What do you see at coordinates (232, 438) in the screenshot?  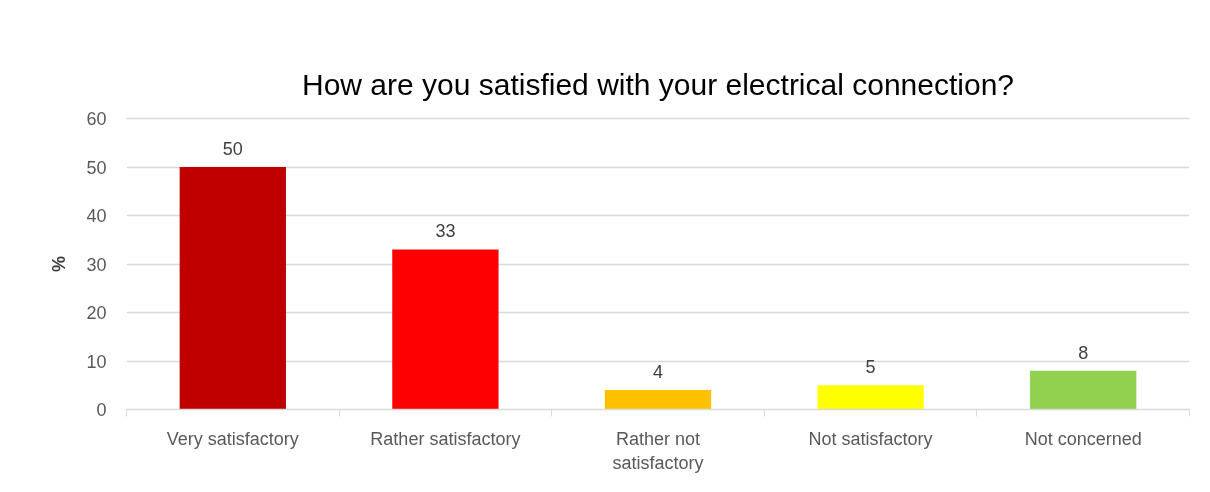 I see `x-tick-label: Very satisfactory` at bounding box center [232, 438].